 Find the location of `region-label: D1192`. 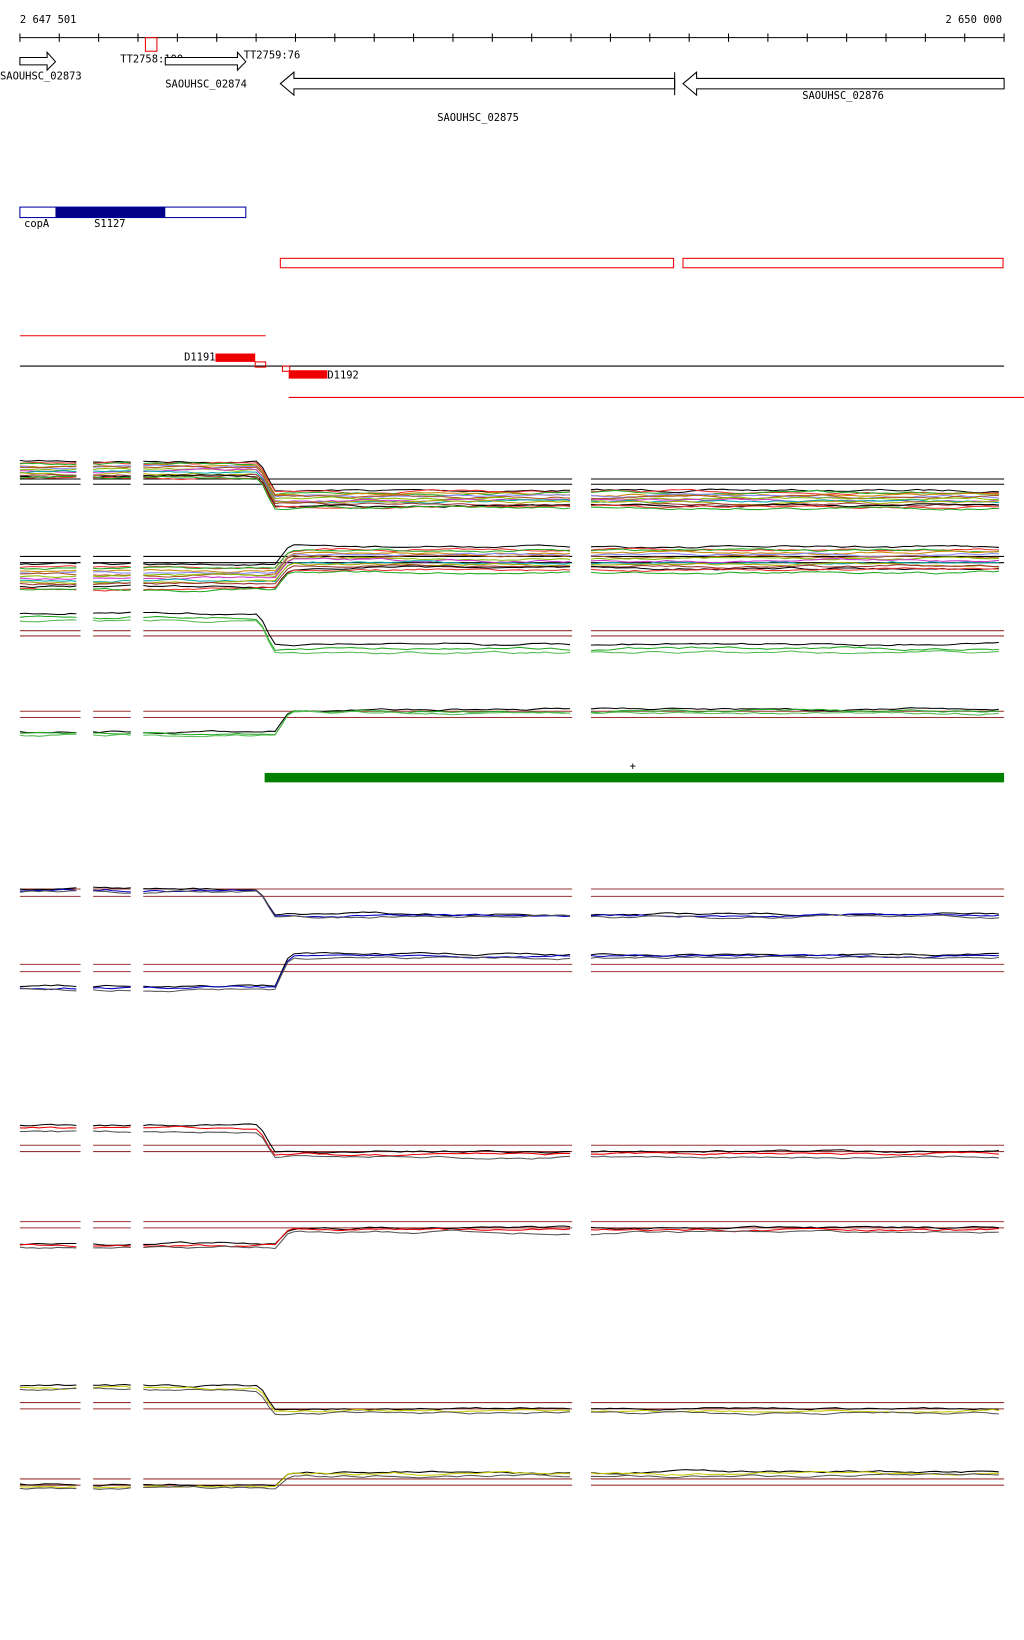

region-label: D1192 is located at coordinates (342, 375).